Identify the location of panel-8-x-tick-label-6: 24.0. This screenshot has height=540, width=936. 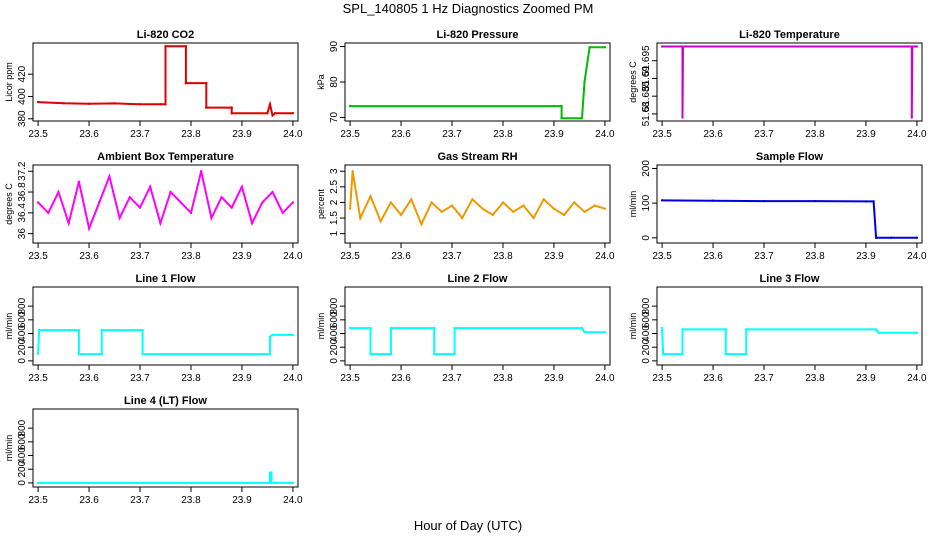
(605, 378).